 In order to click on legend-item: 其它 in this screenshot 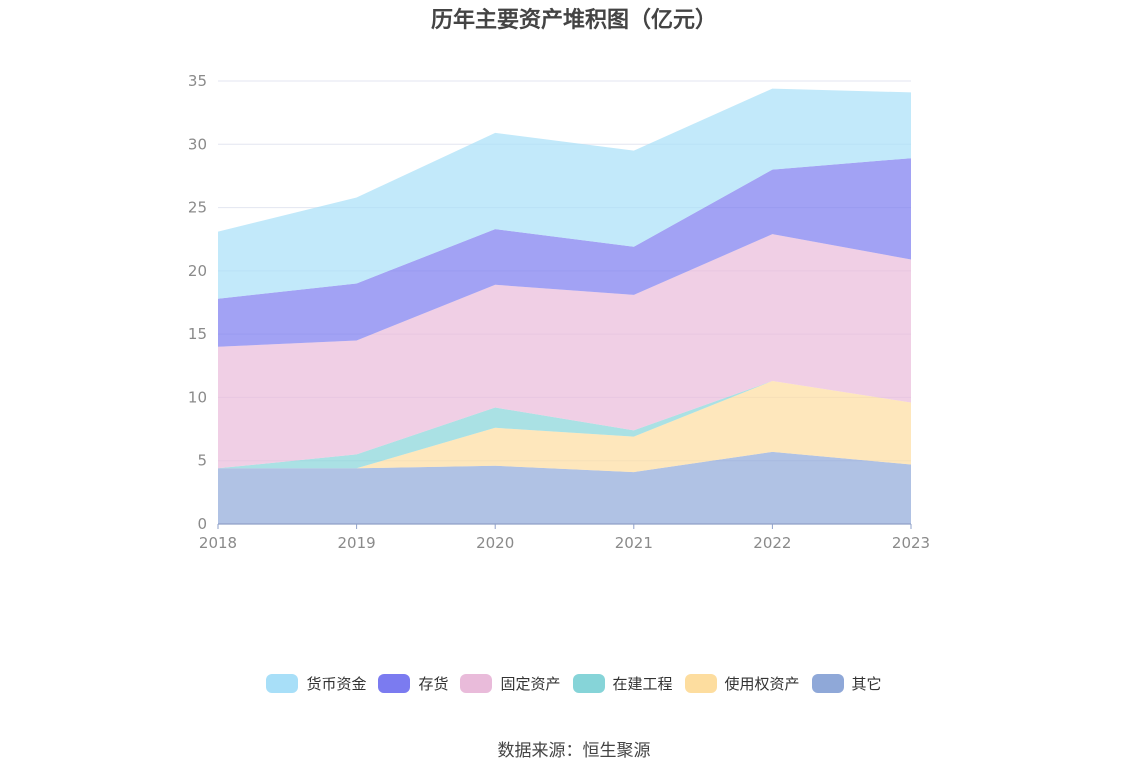, I will do `click(846, 683)`.